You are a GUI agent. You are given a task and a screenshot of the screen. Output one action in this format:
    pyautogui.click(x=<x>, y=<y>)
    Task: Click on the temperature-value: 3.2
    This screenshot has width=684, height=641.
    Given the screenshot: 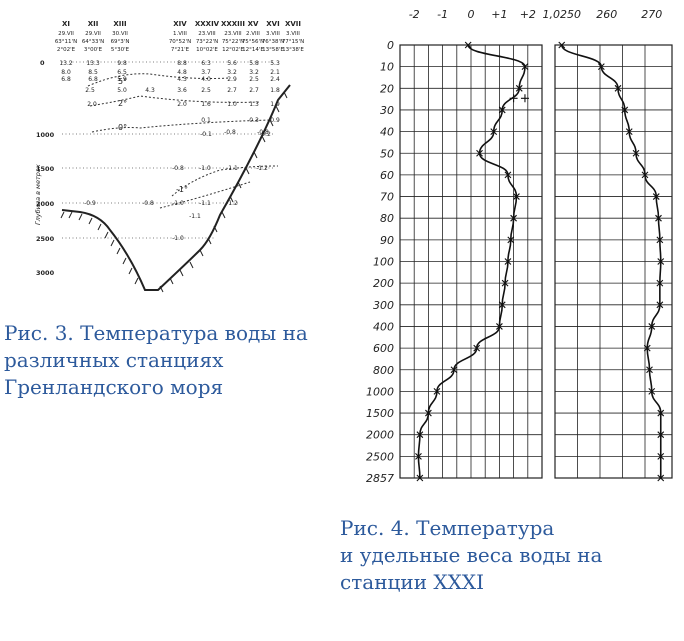 What is the action you would take?
    pyautogui.click(x=254, y=72)
    